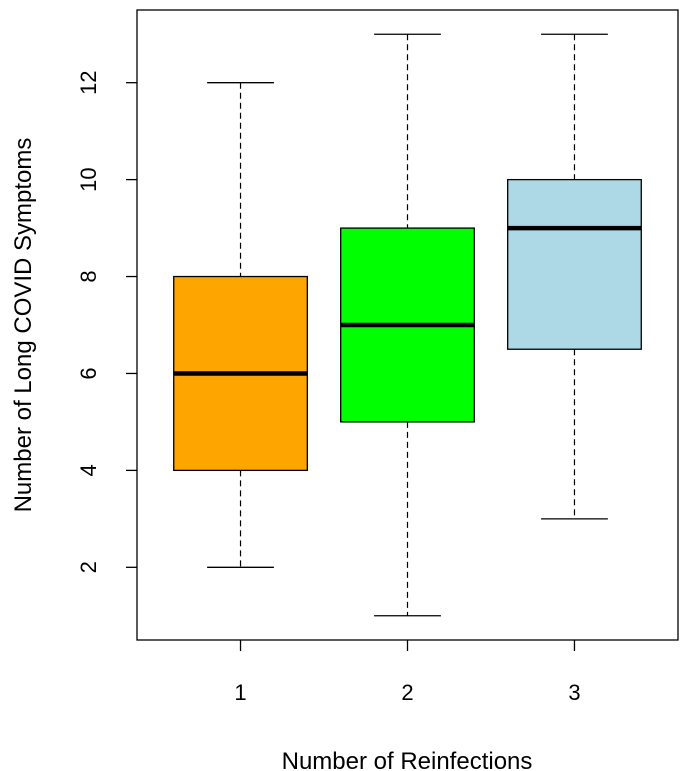 This screenshot has width=685, height=771. What do you see at coordinates (407, 672) in the screenshot?
I see `x-axis: 1 2 3` at bounding box center [407, 672].